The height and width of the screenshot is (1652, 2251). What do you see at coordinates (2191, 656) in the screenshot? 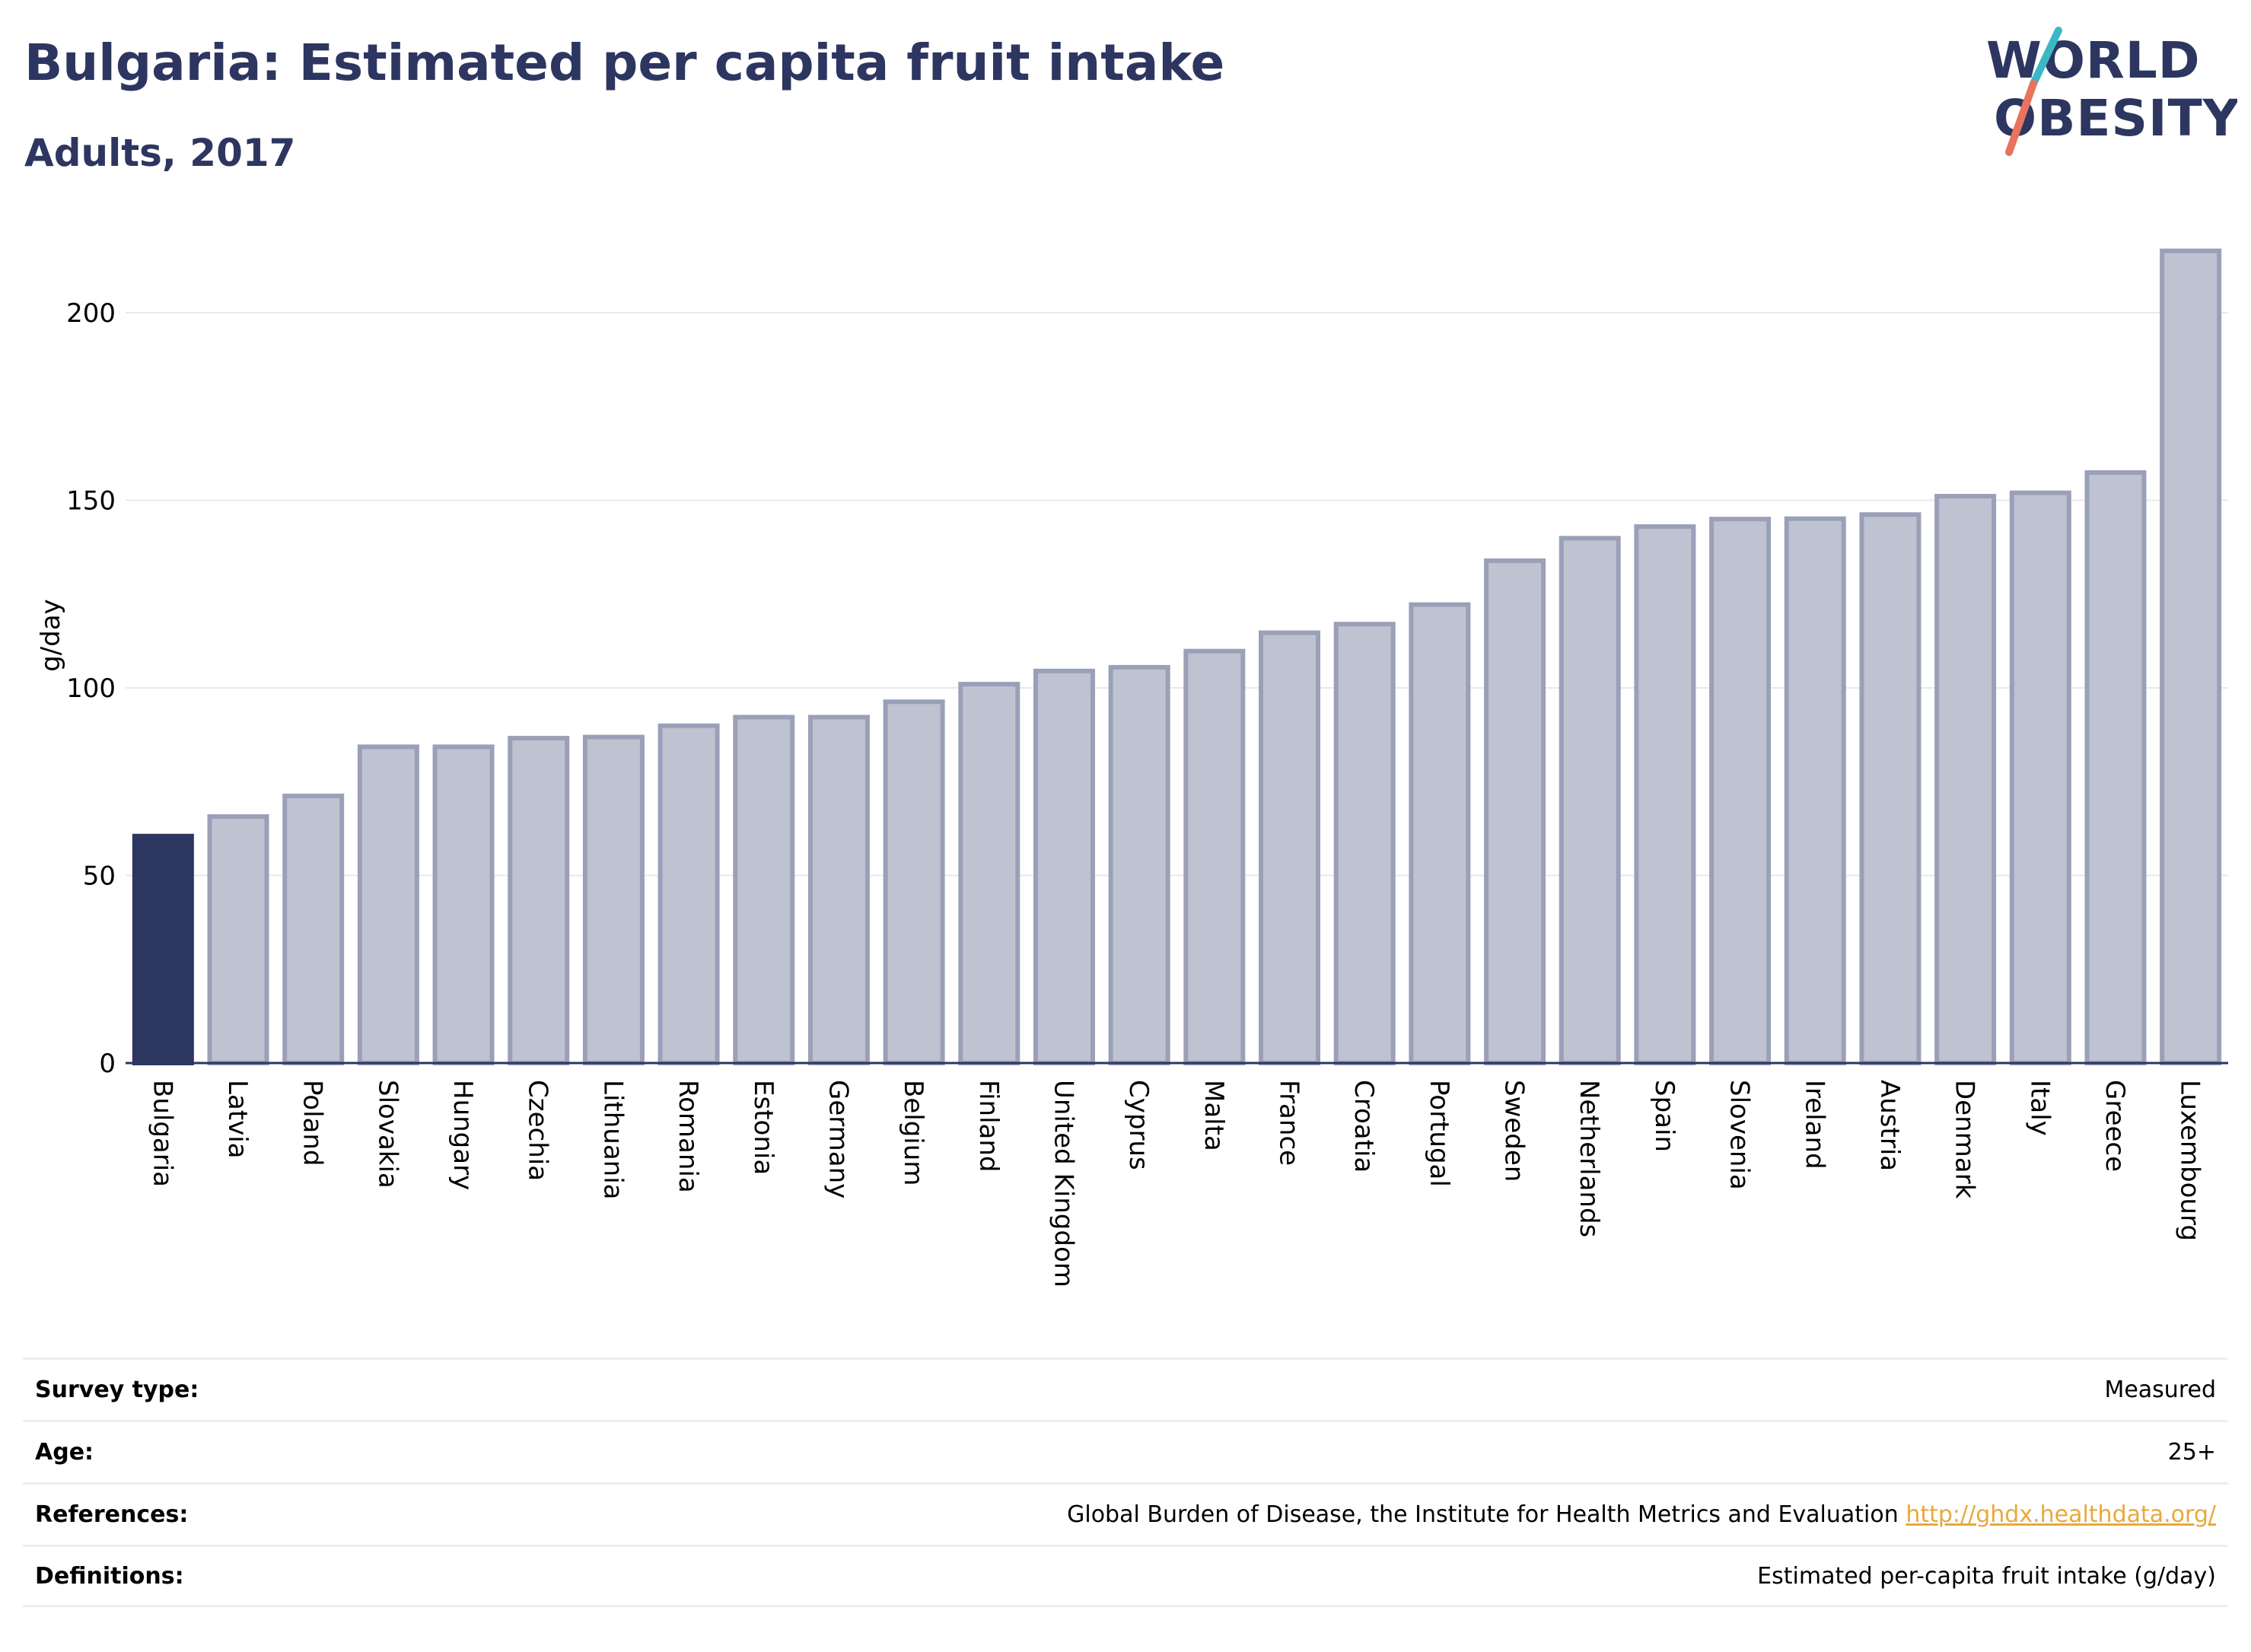
I see `bar-luxembourg` at bounding box center [2191, 656].